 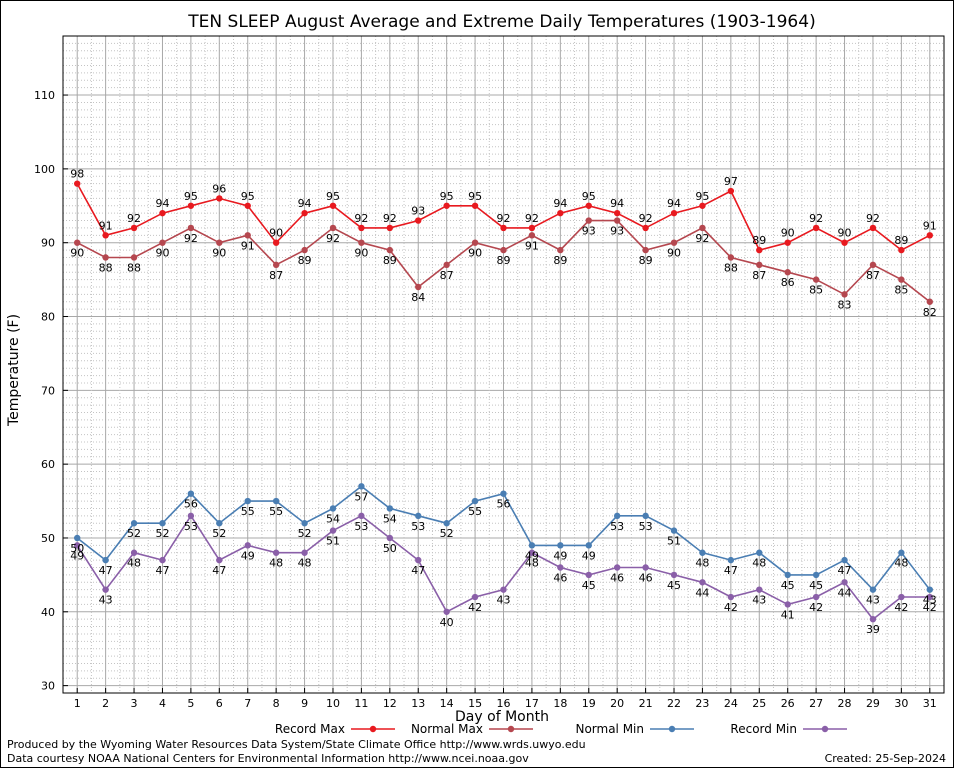 What do you see at coordinates (617, 526) in the screenshot?
I see `data-label: 53` at bounding box center [617, 526].